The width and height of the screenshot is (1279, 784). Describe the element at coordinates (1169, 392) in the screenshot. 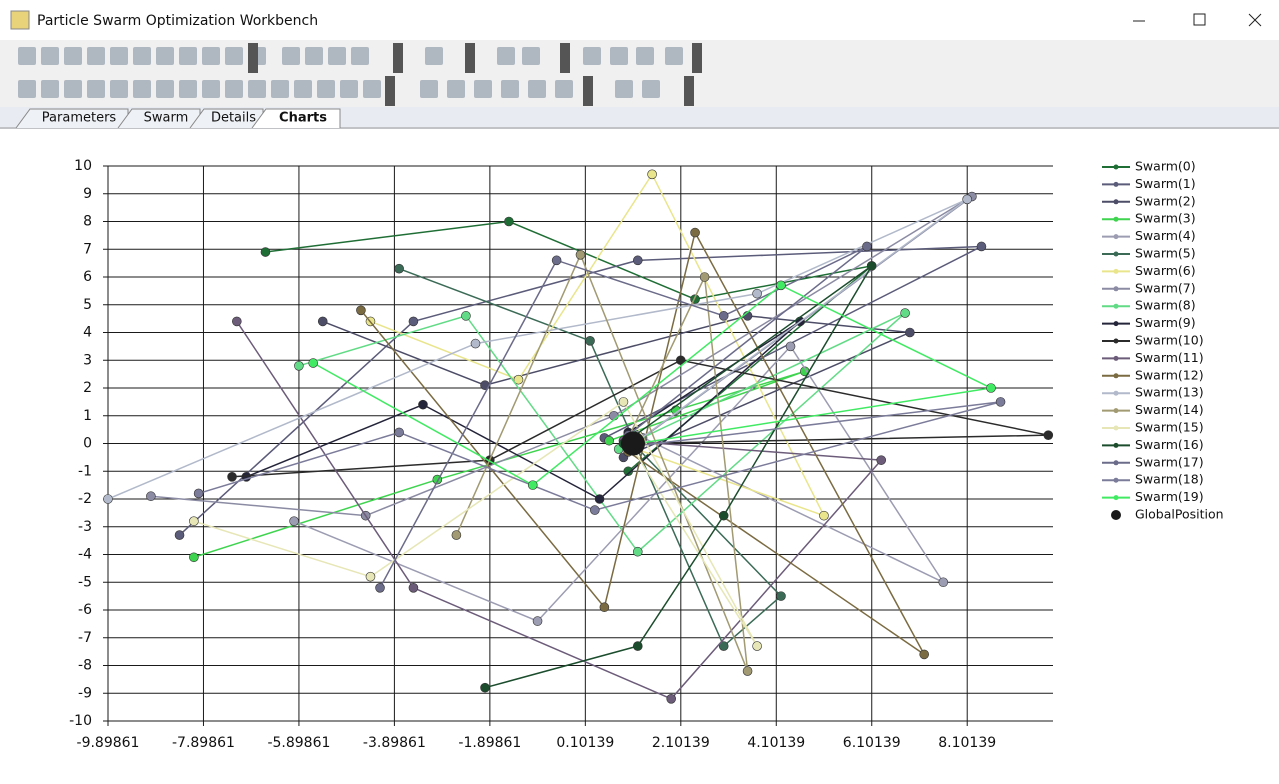

I see `legend-label: Swarm(13)` at that location.